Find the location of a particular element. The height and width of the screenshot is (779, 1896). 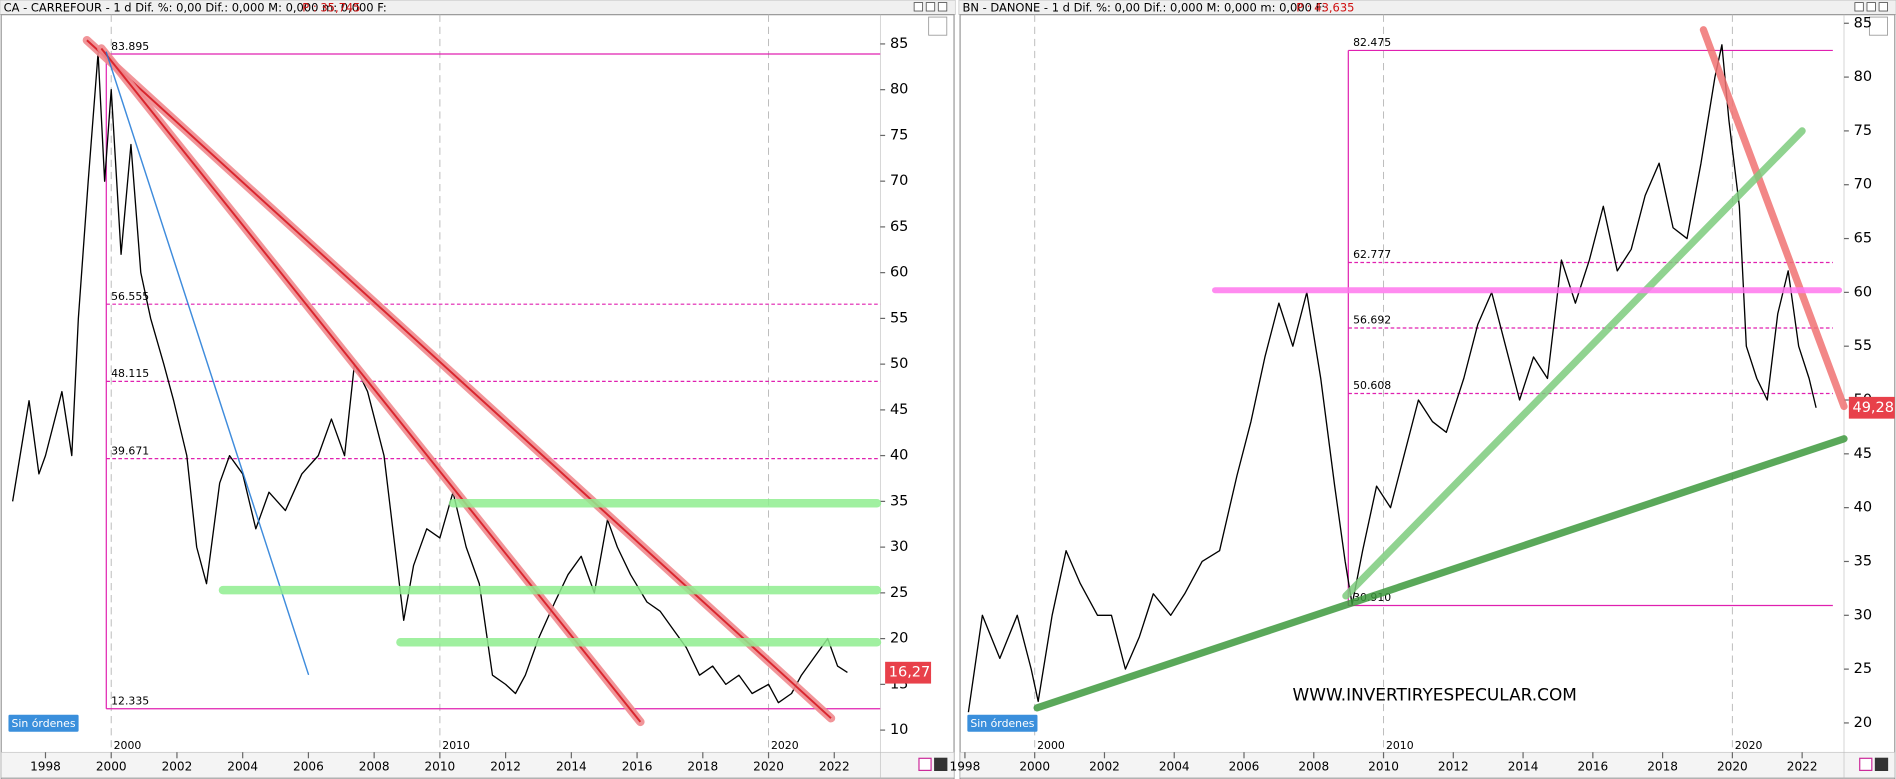

level-label: 62.777 is located at coordinates (1372, 254).